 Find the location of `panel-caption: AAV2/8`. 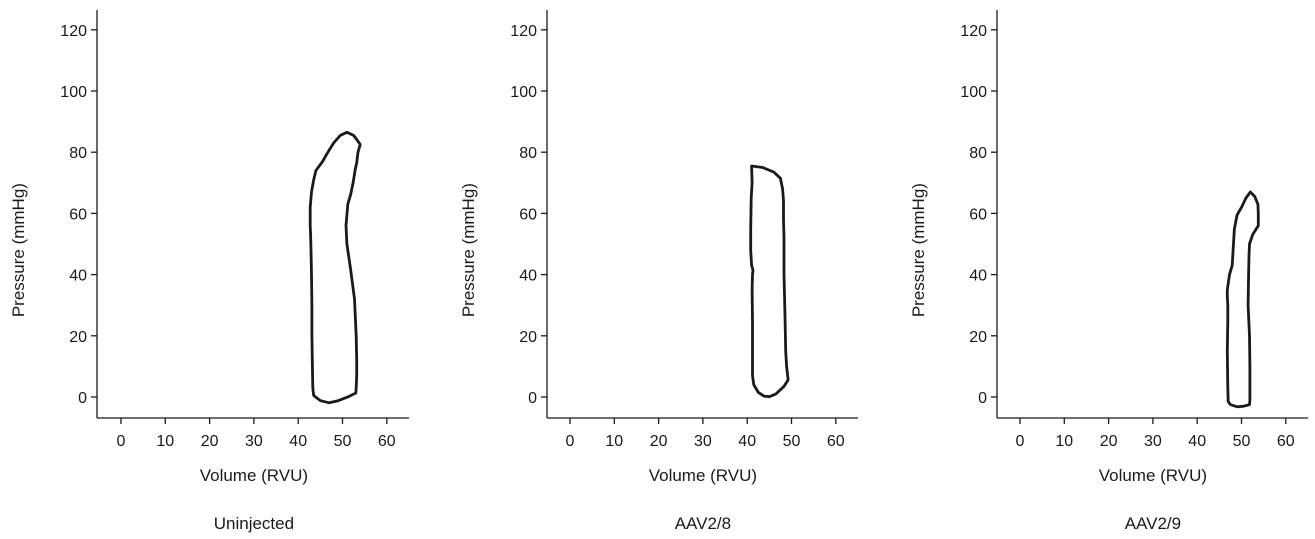

panel-caption: AAV2/8 is located at coordinates (703, 523).